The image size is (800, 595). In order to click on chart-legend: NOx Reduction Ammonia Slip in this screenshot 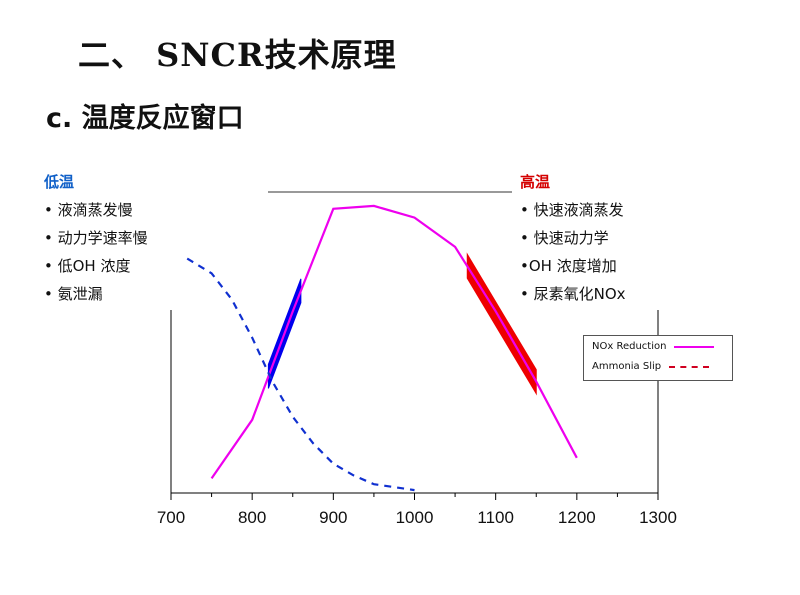, I will do `click(658, 358)`.